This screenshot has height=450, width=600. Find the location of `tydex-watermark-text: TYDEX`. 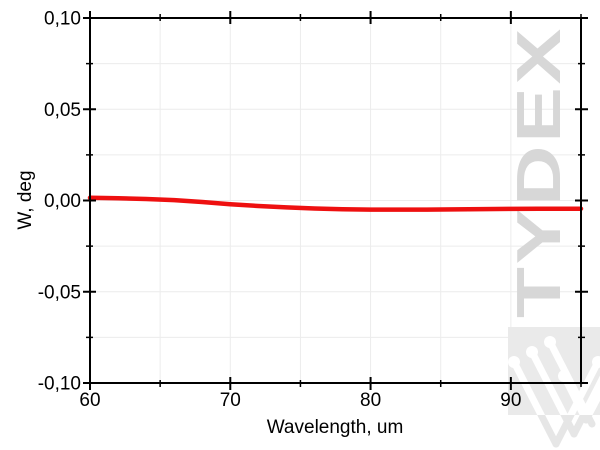

tydex-watermark-text: TYDEX is located at coordinates (539, 172).